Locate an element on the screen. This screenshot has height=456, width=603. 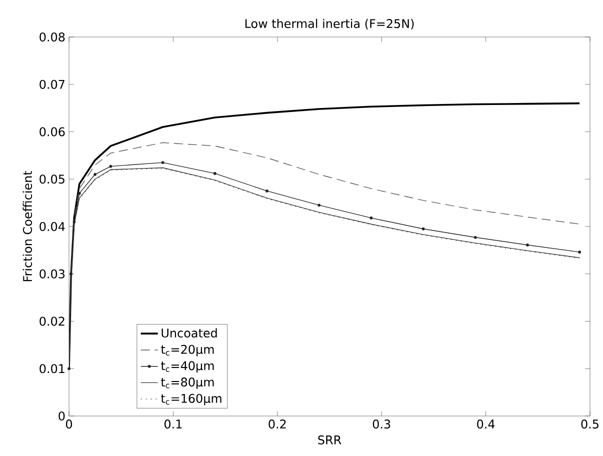
legend-label: Uncoated is located at coordinates (189, 333).